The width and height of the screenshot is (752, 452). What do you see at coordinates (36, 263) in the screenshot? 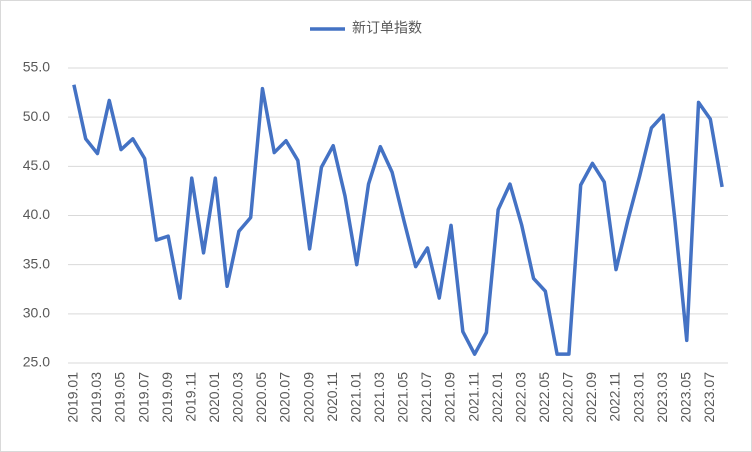
I see `y-tick-label: 35.0` at bounding box center [36, 263].